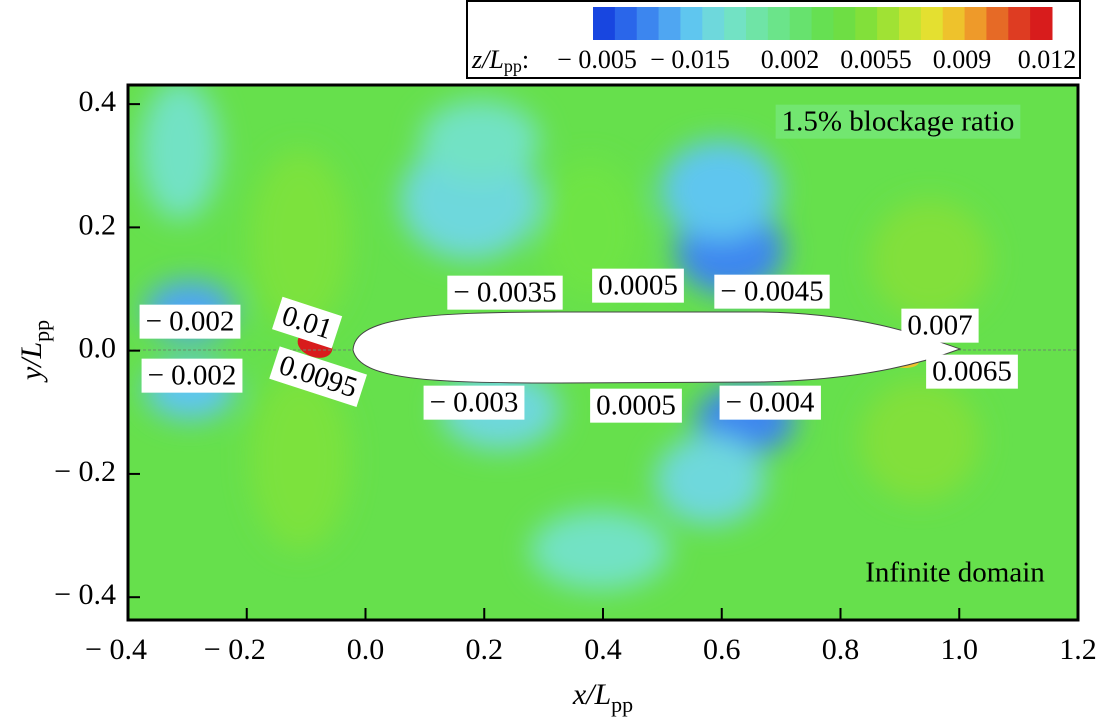 This screenshot has height=723, width=1110. What do you see at coordinates (962, 59) in the screenshot?
I see `colorbar-tick-label: 0.009` at bounding box center [962, 59].